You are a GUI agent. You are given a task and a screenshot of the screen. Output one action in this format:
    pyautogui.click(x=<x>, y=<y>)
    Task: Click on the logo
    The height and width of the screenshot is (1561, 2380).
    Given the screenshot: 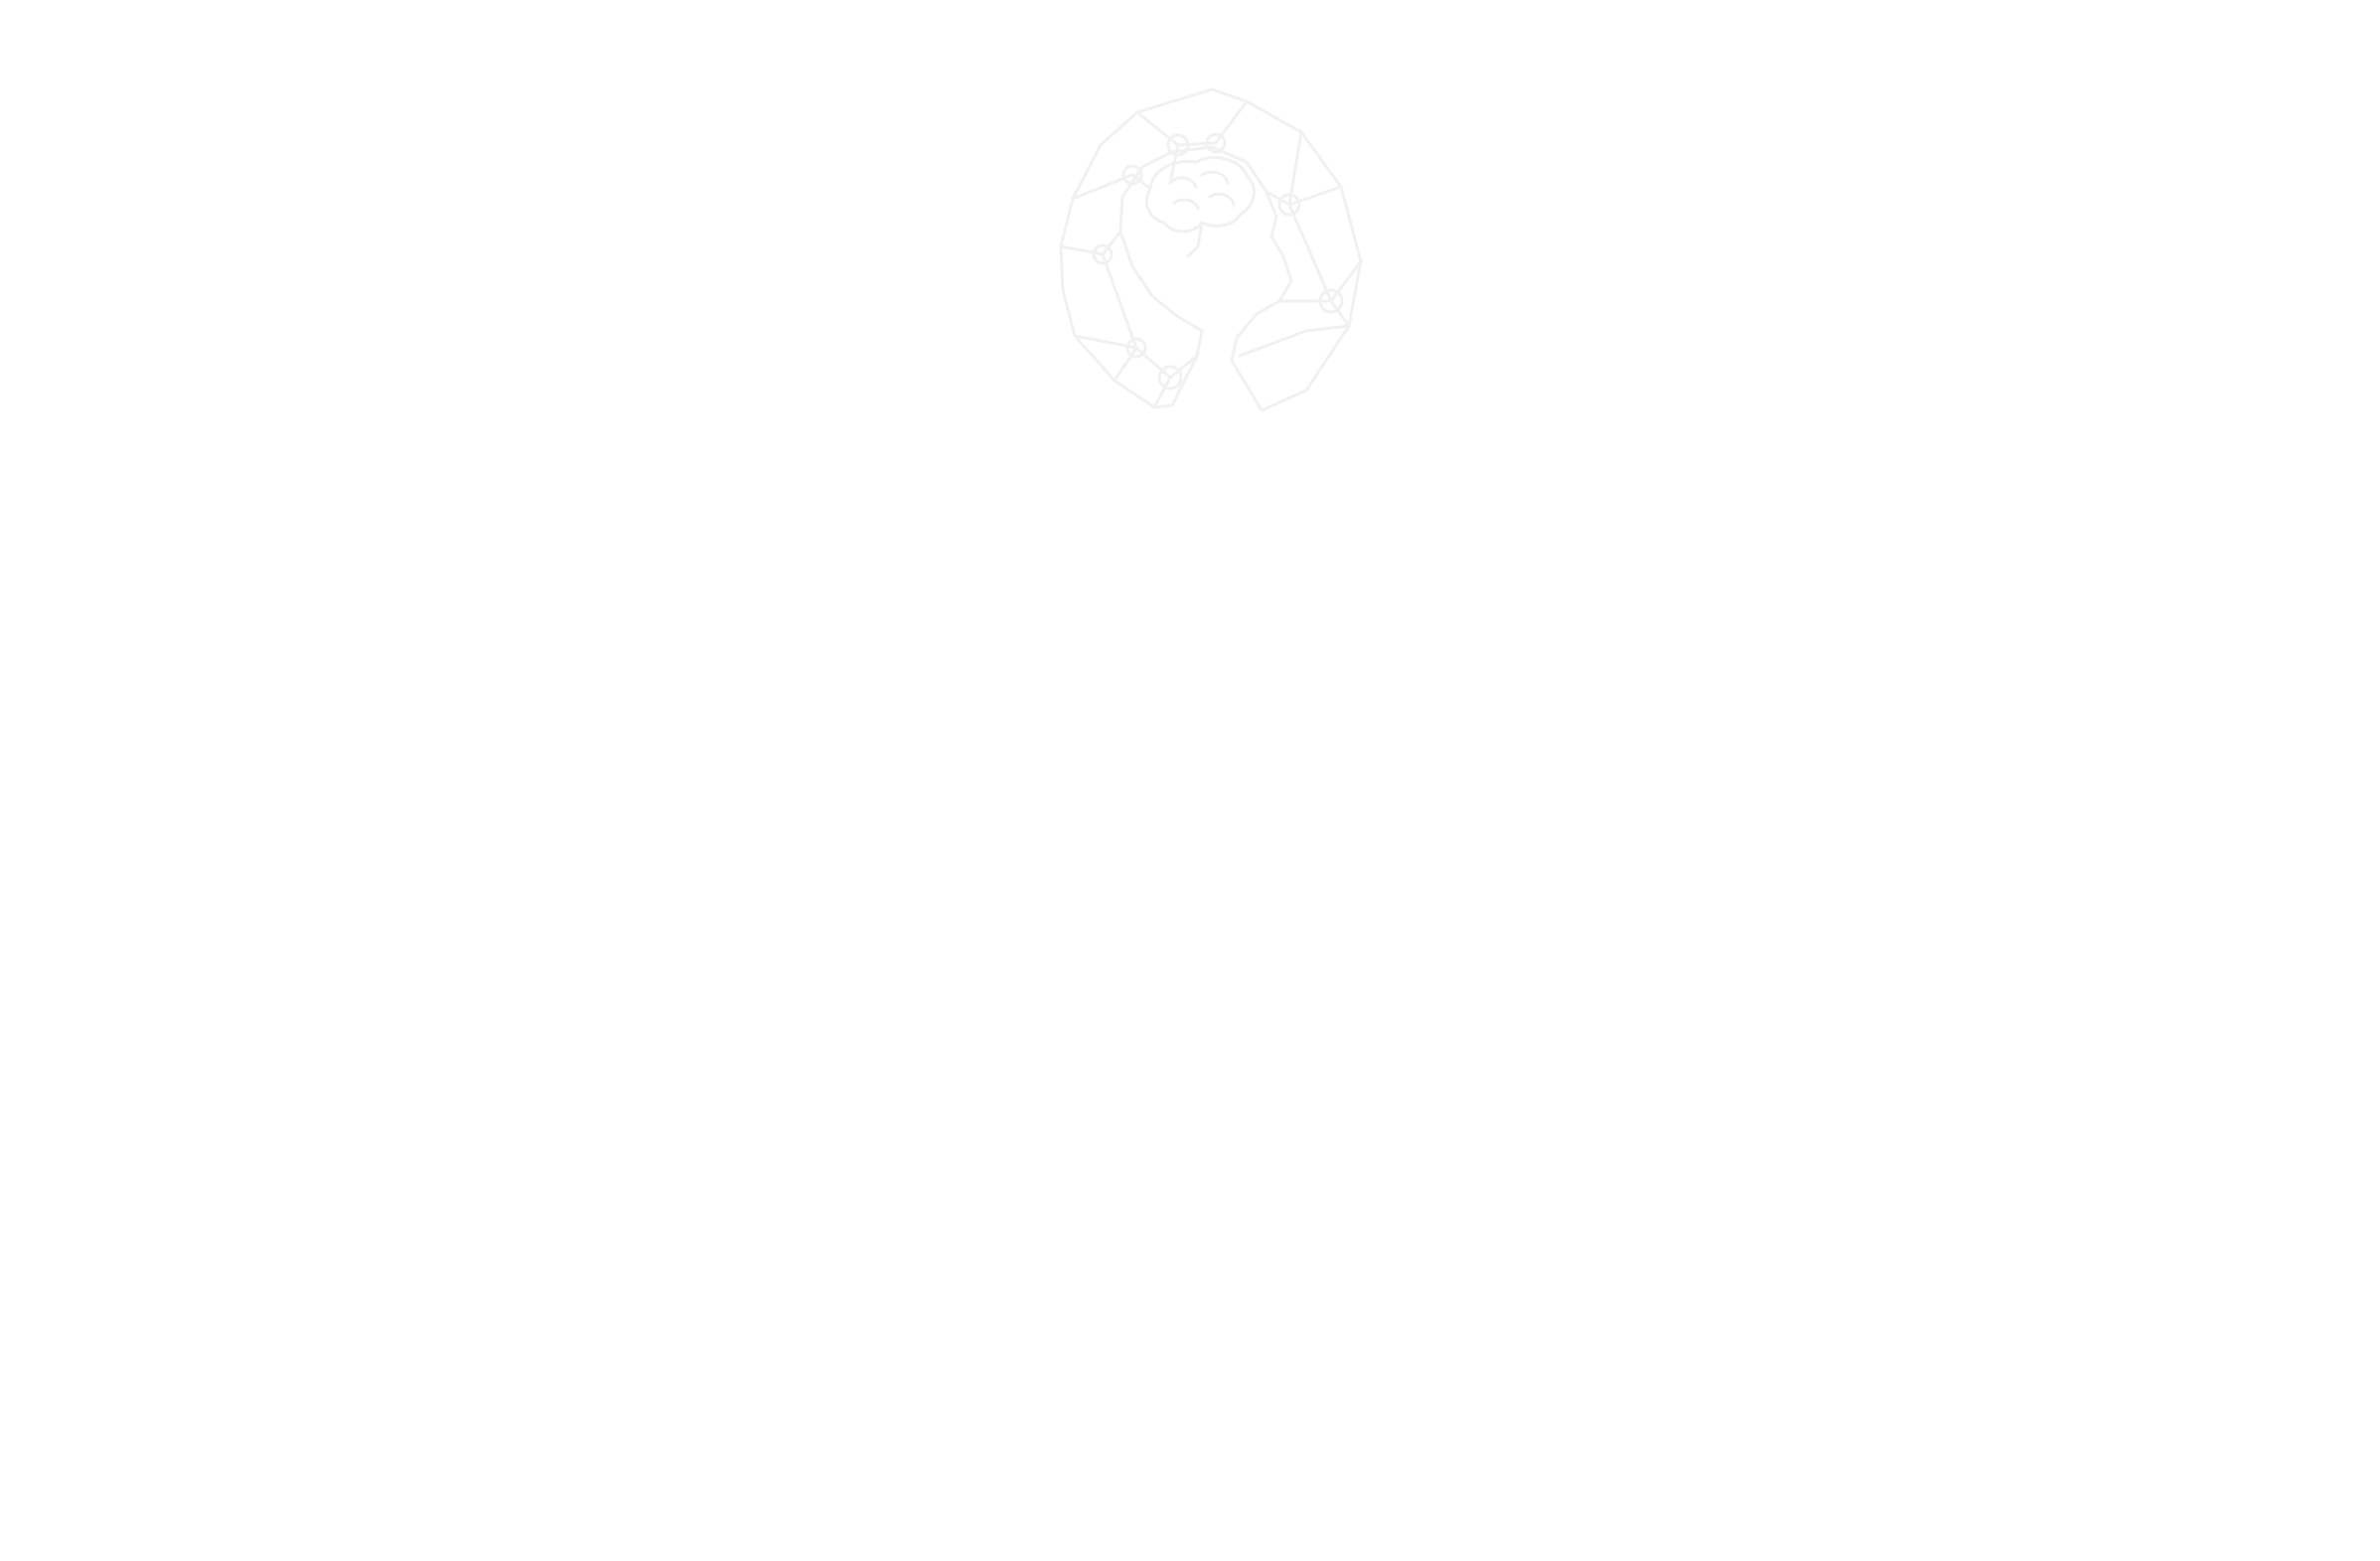 What is the action you would take?
    pyautogui.click(x=1192, y=236)
    